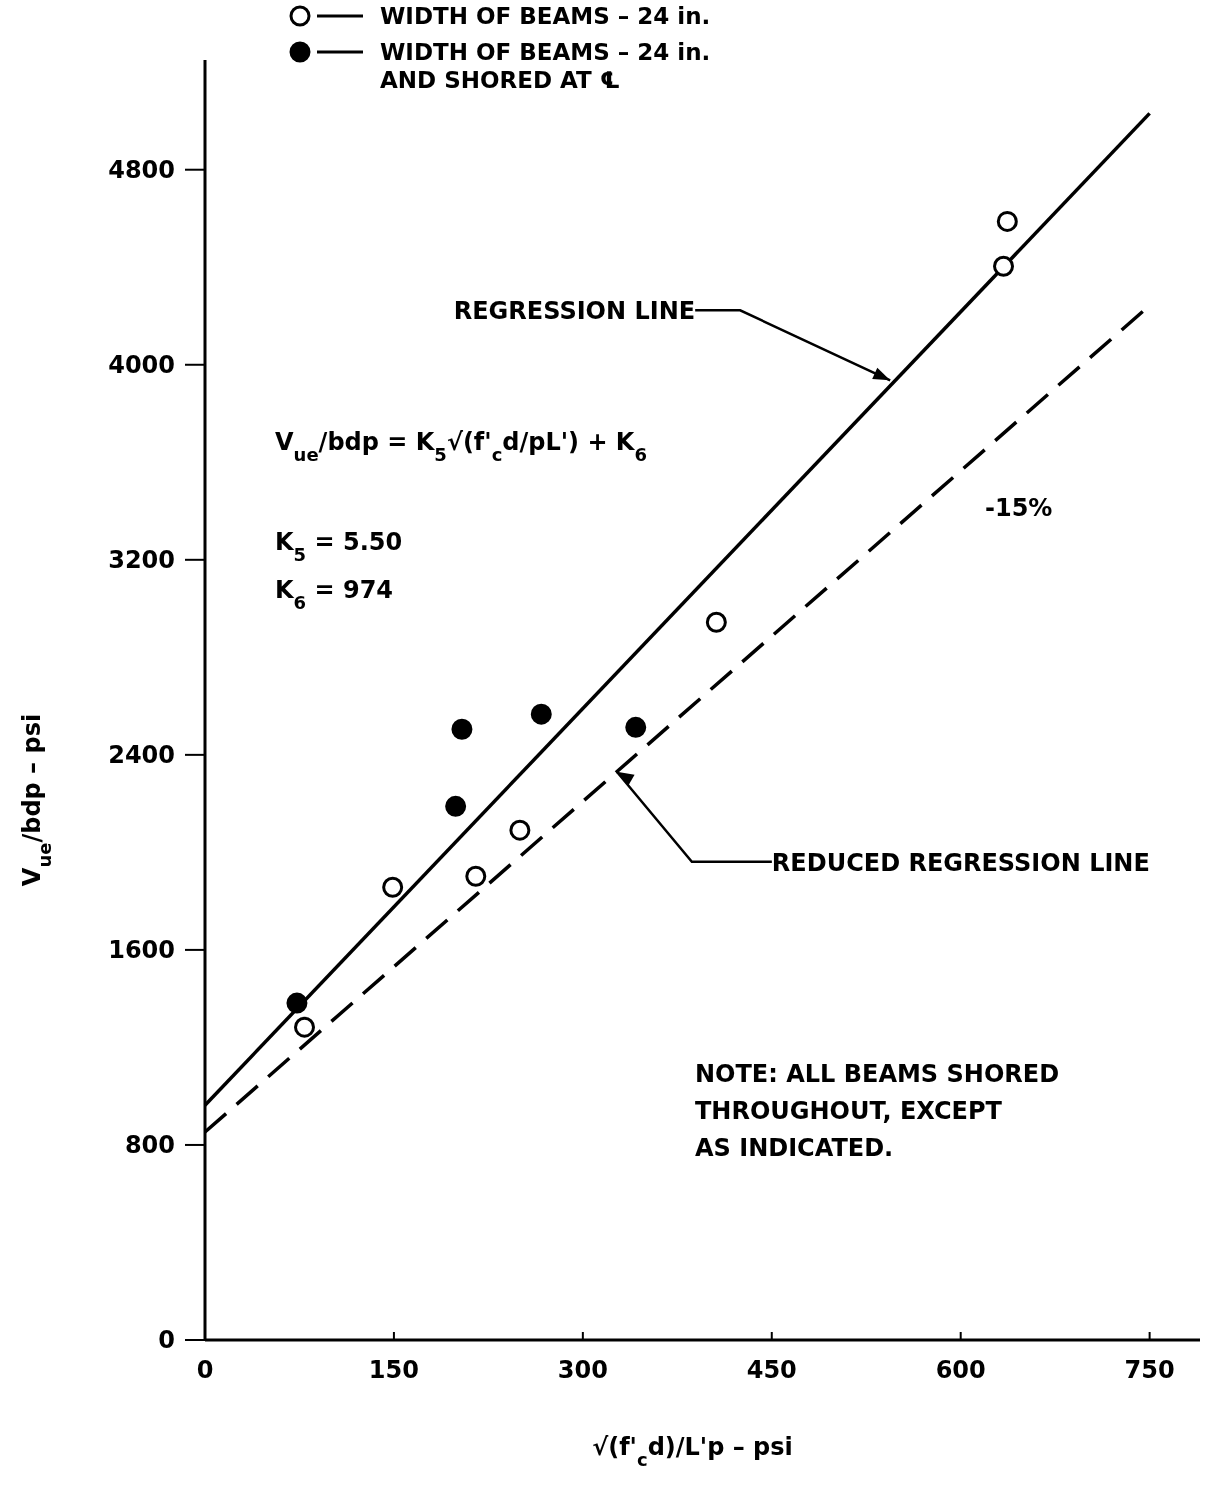 This screenshot has height=1491, width=1206. I want to click on annotation: -15%, so click(1019, 508).